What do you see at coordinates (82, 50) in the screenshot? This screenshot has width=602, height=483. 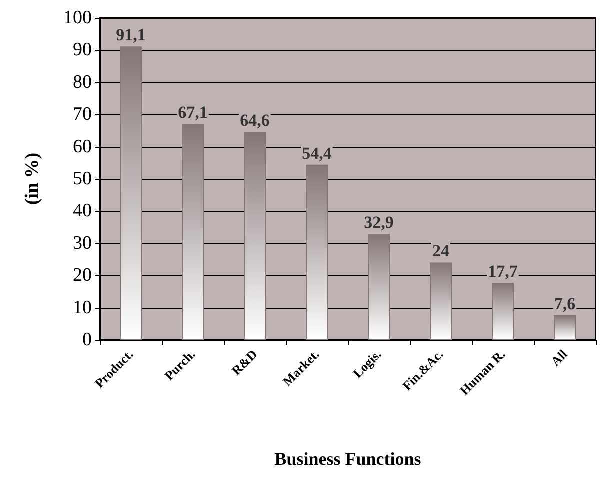 I see `y-tick-label: 90` at bounding box center [82, 50].